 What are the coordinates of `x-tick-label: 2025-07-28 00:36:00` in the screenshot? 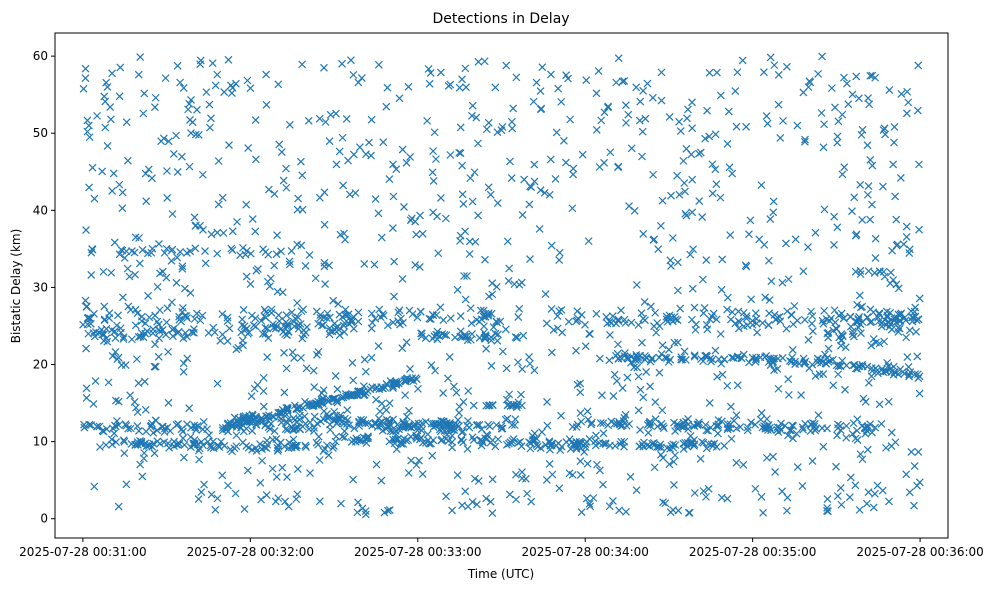 It's located at (919, 552).